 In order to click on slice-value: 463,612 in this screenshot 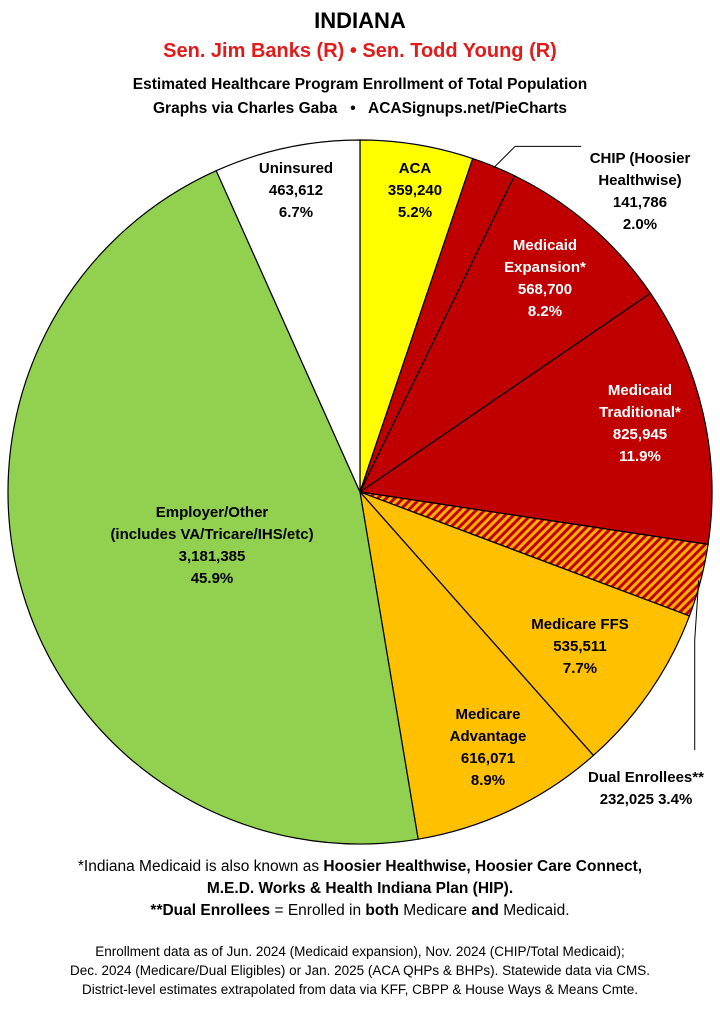, I will do `click(296, 190)`.